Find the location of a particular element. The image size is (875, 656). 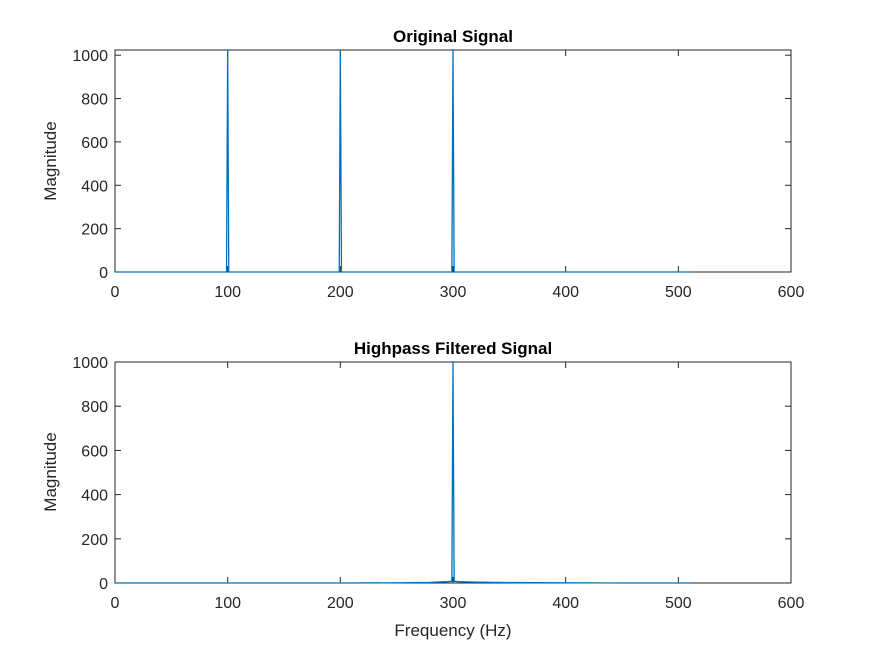

chart-title: Highpass Filtered Signal is located at coordinates (453, 348).